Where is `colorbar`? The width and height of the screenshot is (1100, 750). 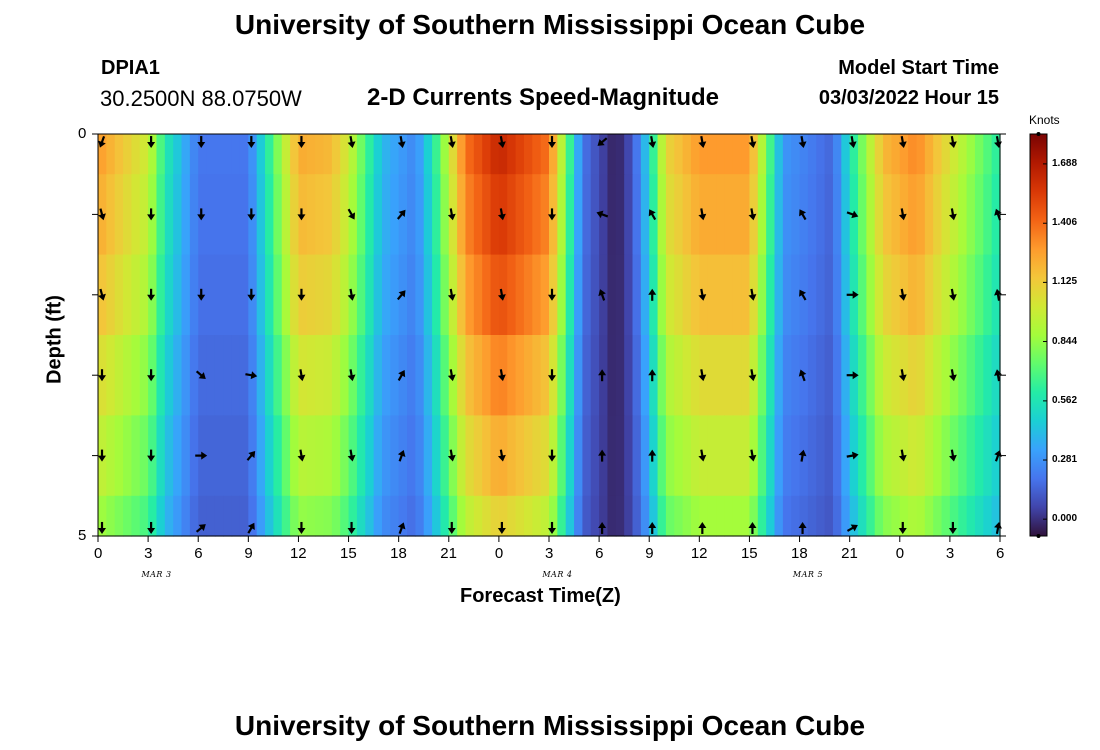 colorbar is located at coordinates (1038, 335).